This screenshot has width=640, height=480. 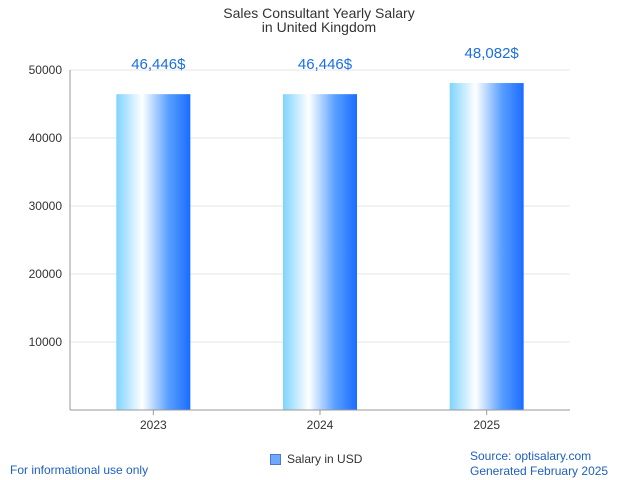 I want to click on x-axis-ticks: 2023 2024 2025, so click(x=320, y=421).